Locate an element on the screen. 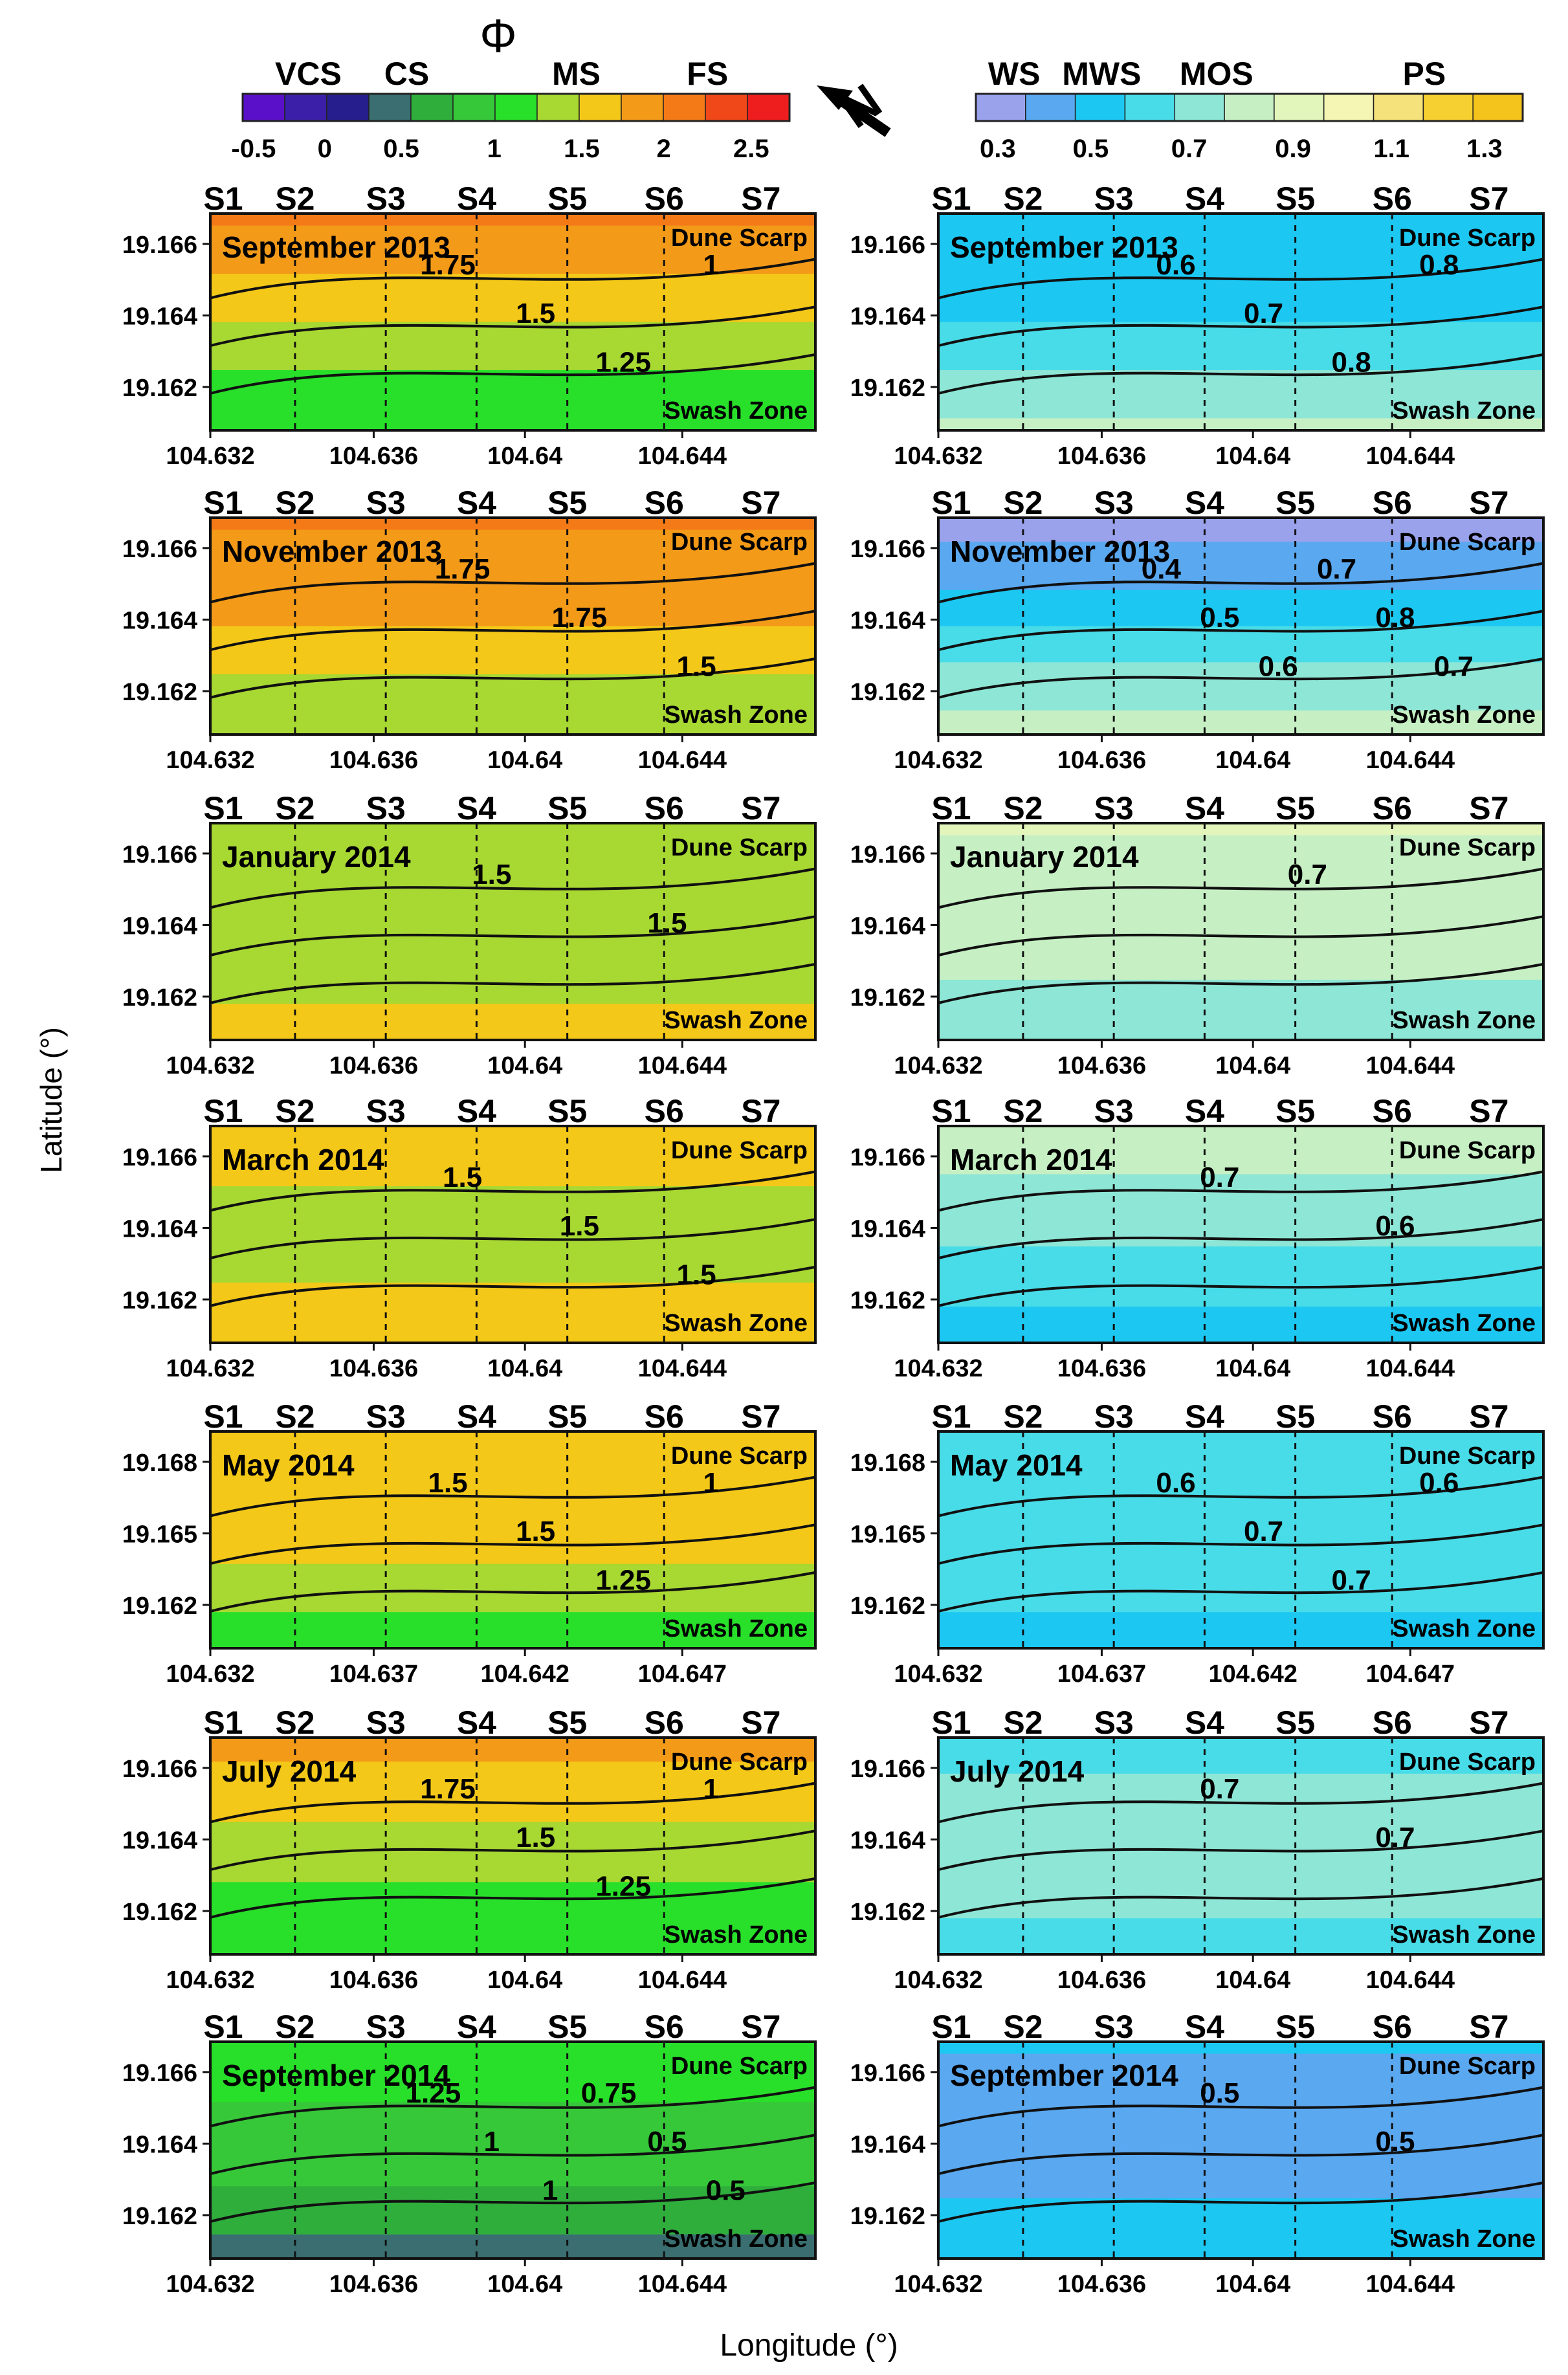 The image size is (1568, 2375). contour-label: 1.5 is located at coordinates (462, 1177).